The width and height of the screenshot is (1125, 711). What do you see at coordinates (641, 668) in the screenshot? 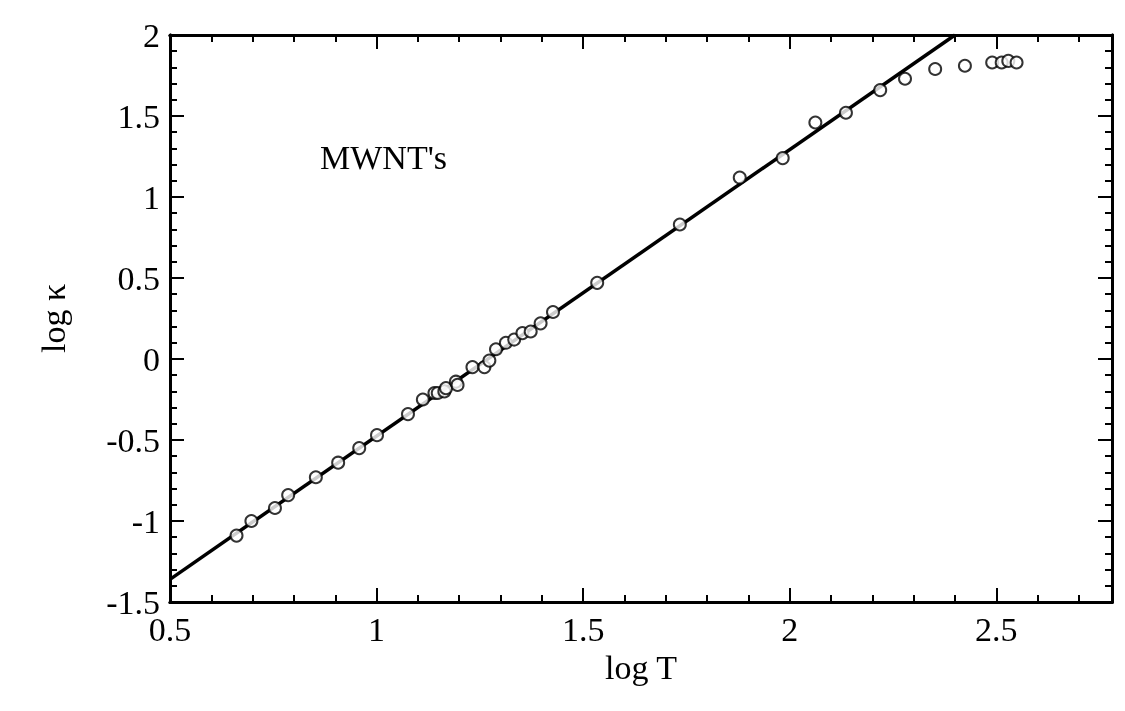
I see `x-axis-title: log T` at bounding box center [641, 668].